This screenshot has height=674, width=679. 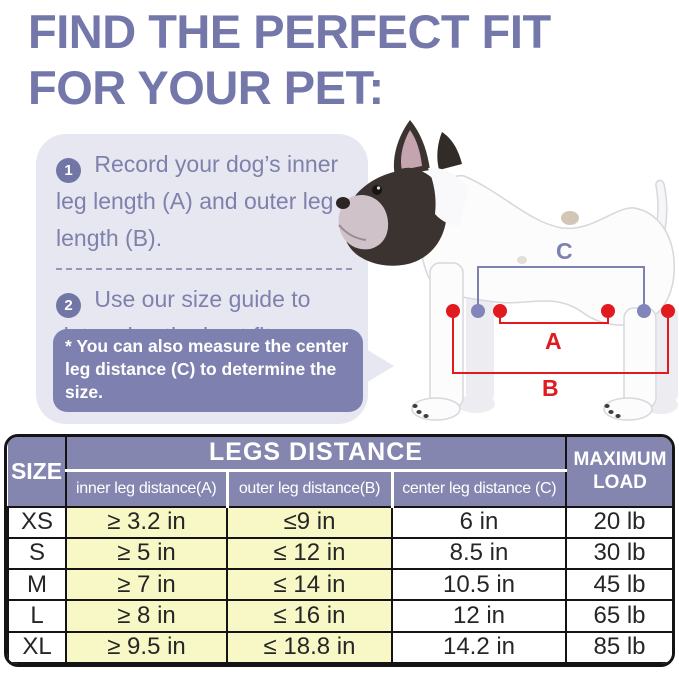 What do you see at coordinates (206, 87) in the screenshot?
I see `page-title-line2: FOR YOUR PET:` at bounding box center [206, 87].